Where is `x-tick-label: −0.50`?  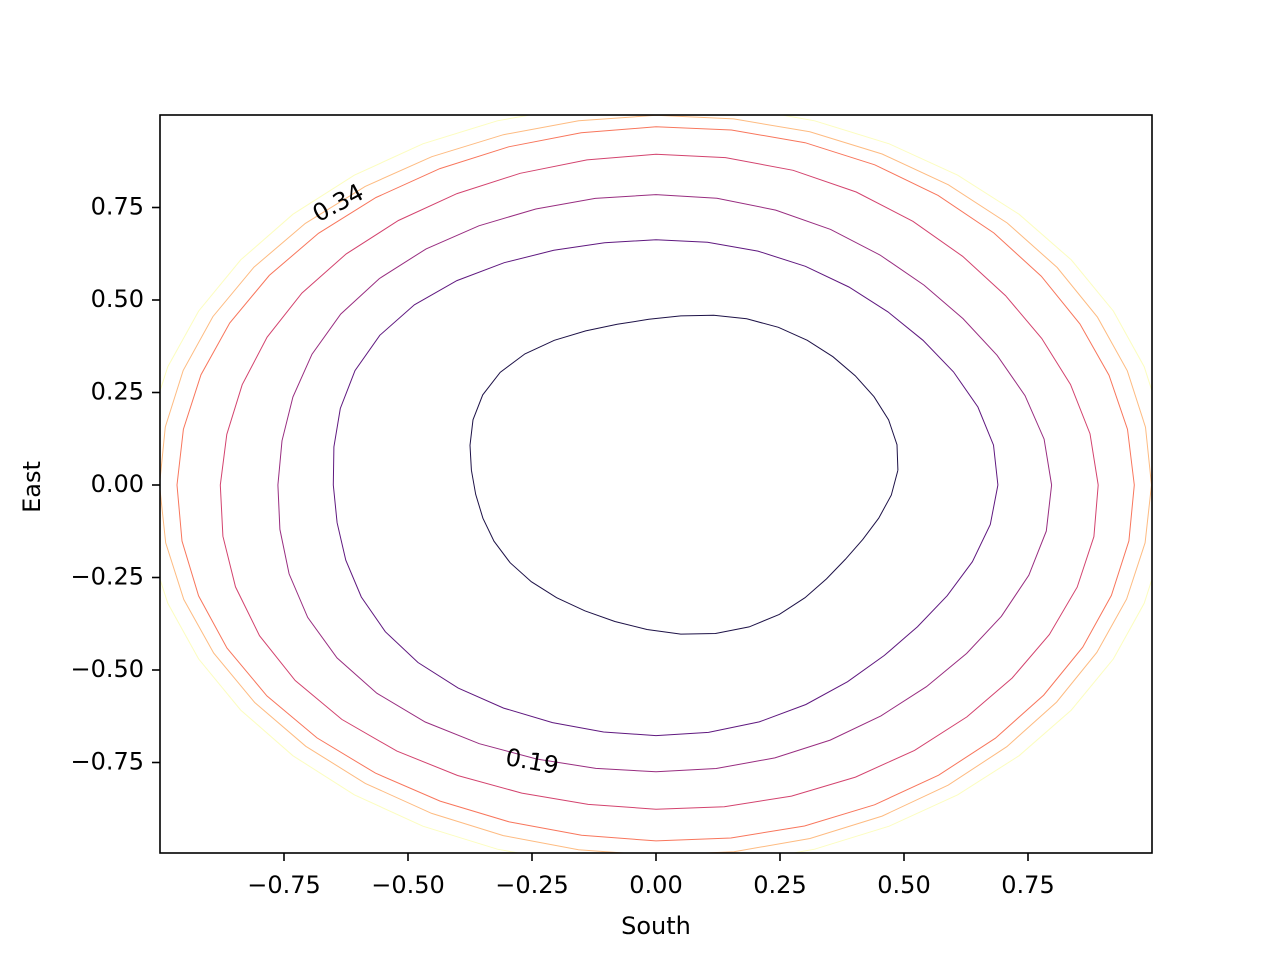
x-tick-label: −0.50 is located at coordinates (408, 885).